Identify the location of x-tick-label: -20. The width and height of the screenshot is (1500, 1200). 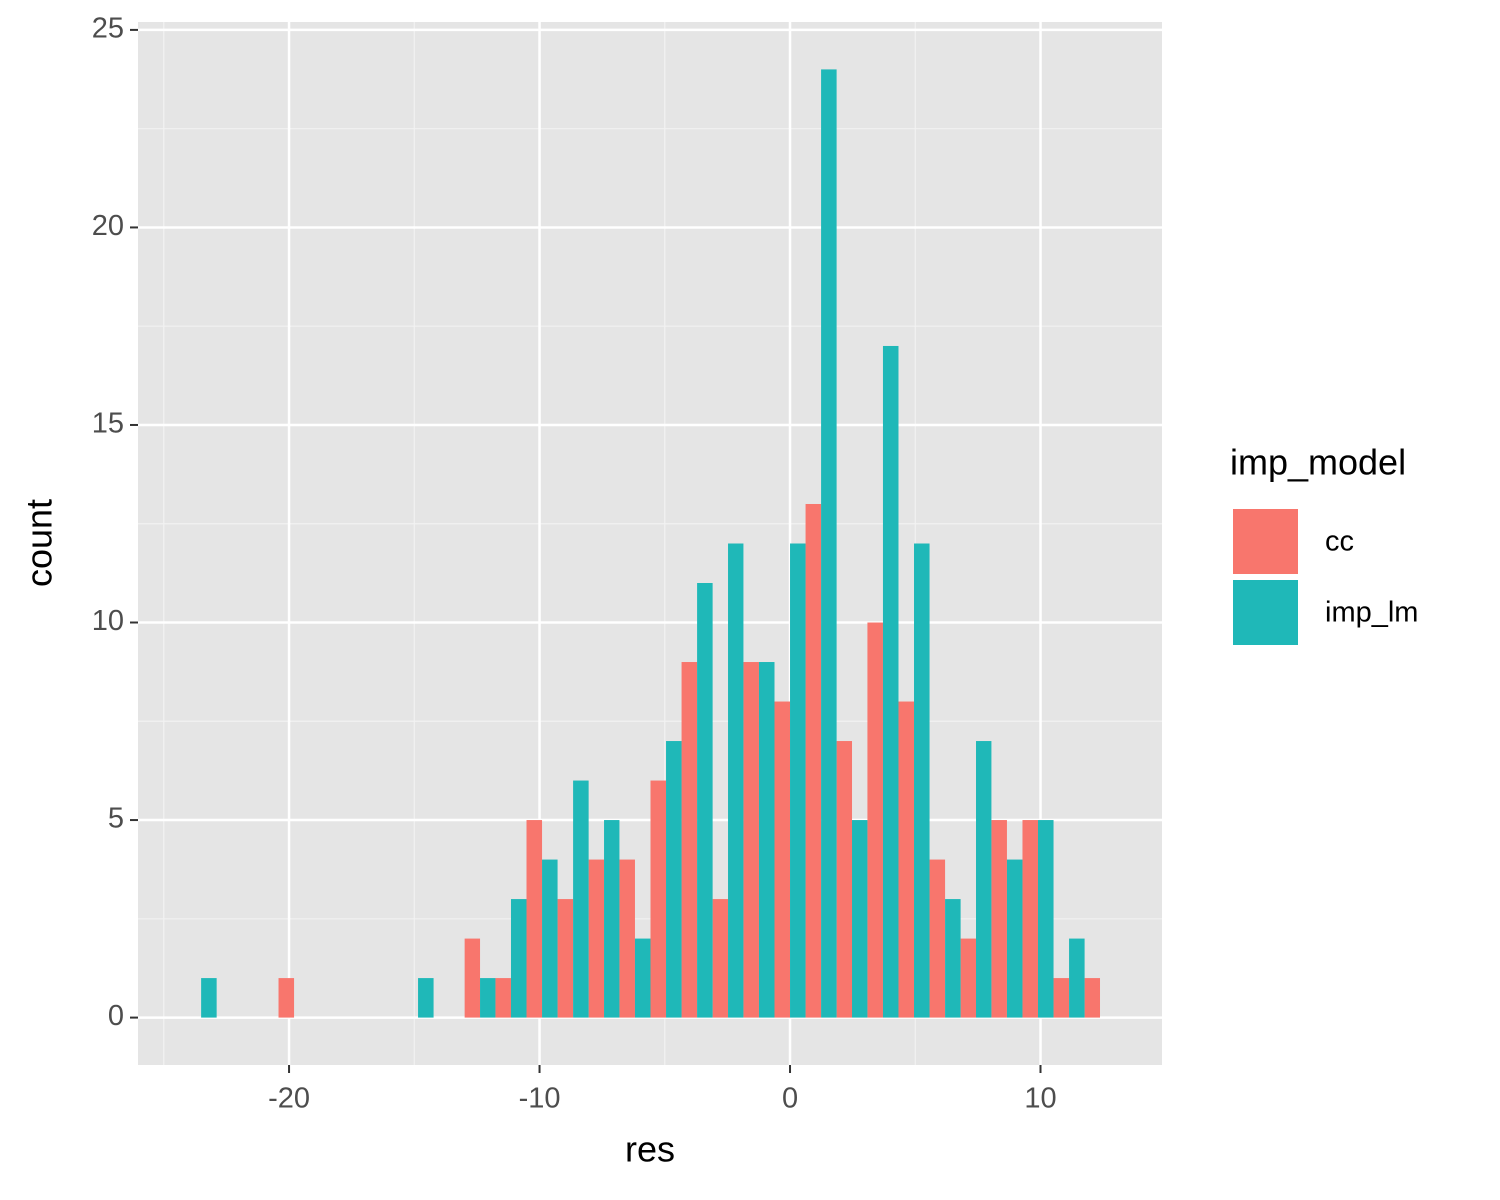
(289, 1099).